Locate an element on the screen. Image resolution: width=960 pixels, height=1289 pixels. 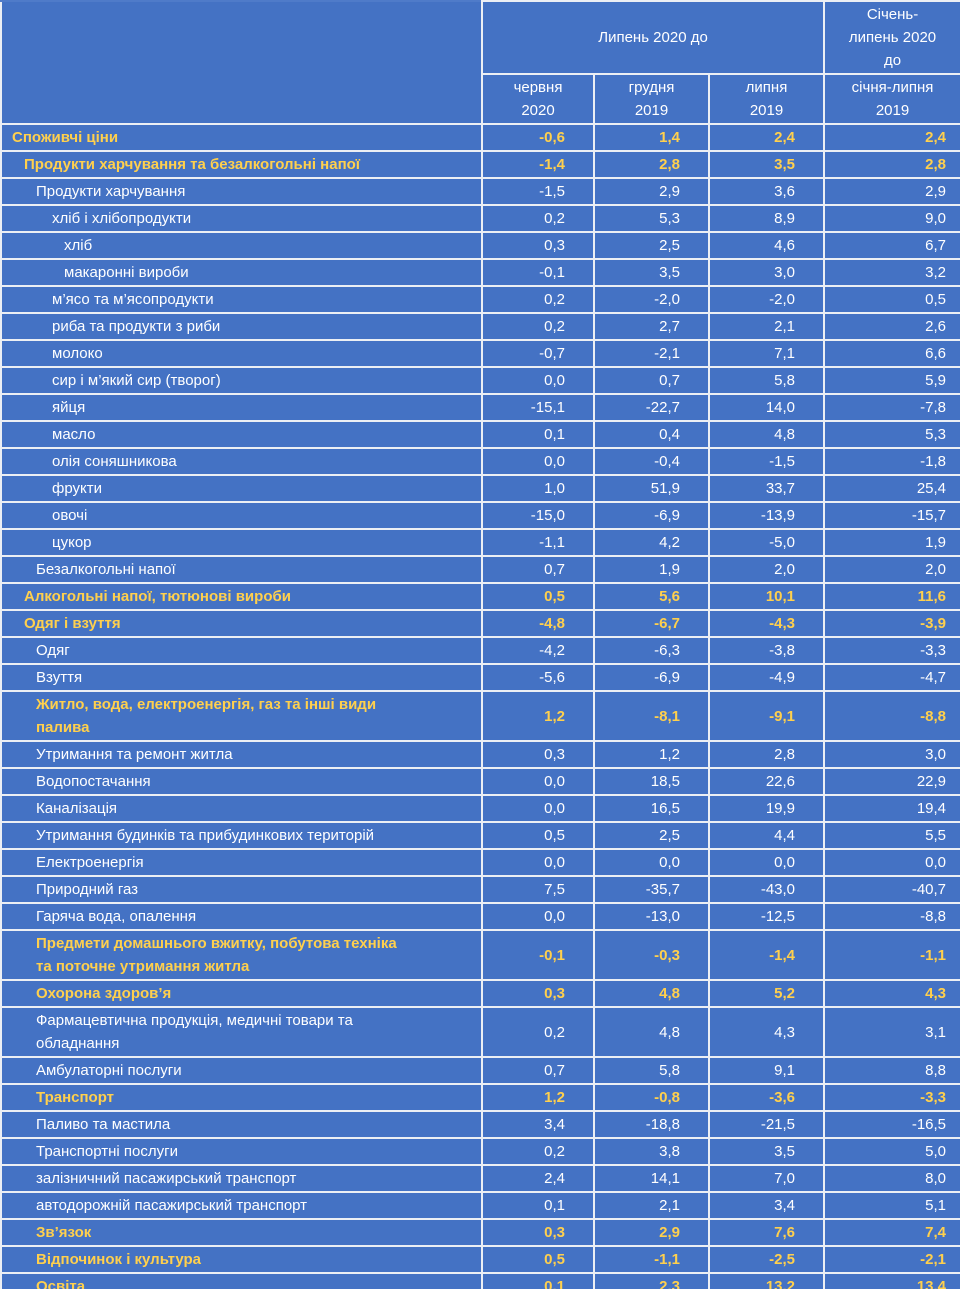
row-label: залізничний пасажирський транспорт is located at coordinates (241, 1178).